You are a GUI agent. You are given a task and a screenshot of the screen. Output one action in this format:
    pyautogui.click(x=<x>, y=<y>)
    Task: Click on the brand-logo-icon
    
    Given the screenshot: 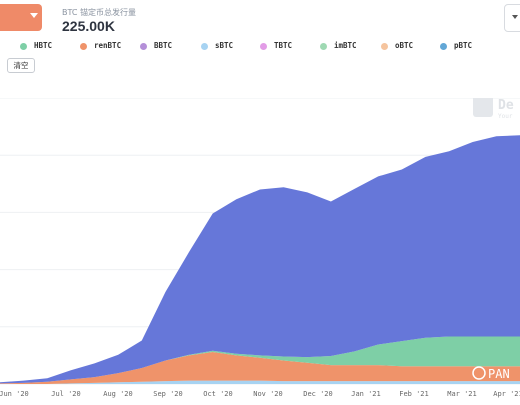 What is the action you would take?
    pyautogui.click(x=483, y=106)
    